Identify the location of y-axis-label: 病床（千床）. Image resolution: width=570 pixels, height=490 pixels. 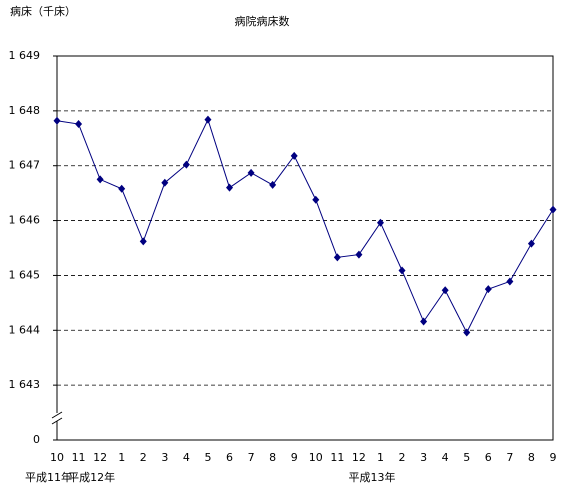
(43, 11).